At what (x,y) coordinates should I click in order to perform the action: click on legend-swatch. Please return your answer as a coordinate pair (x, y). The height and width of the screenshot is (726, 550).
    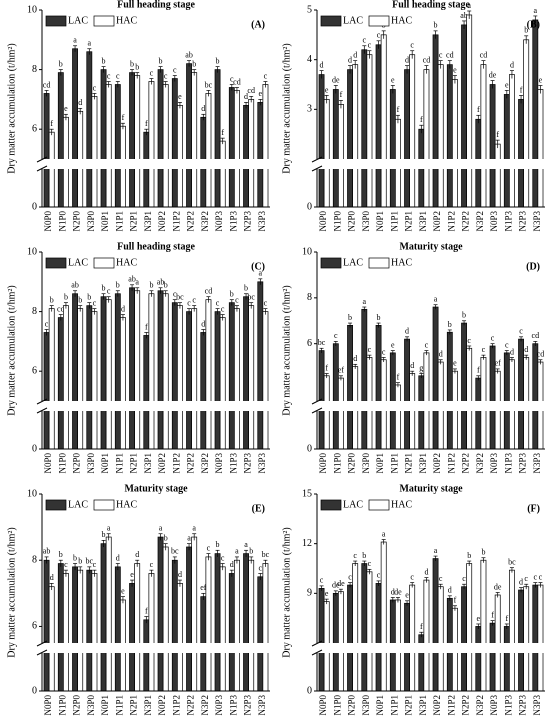
    Looking at the image, I should click on (56, 263).